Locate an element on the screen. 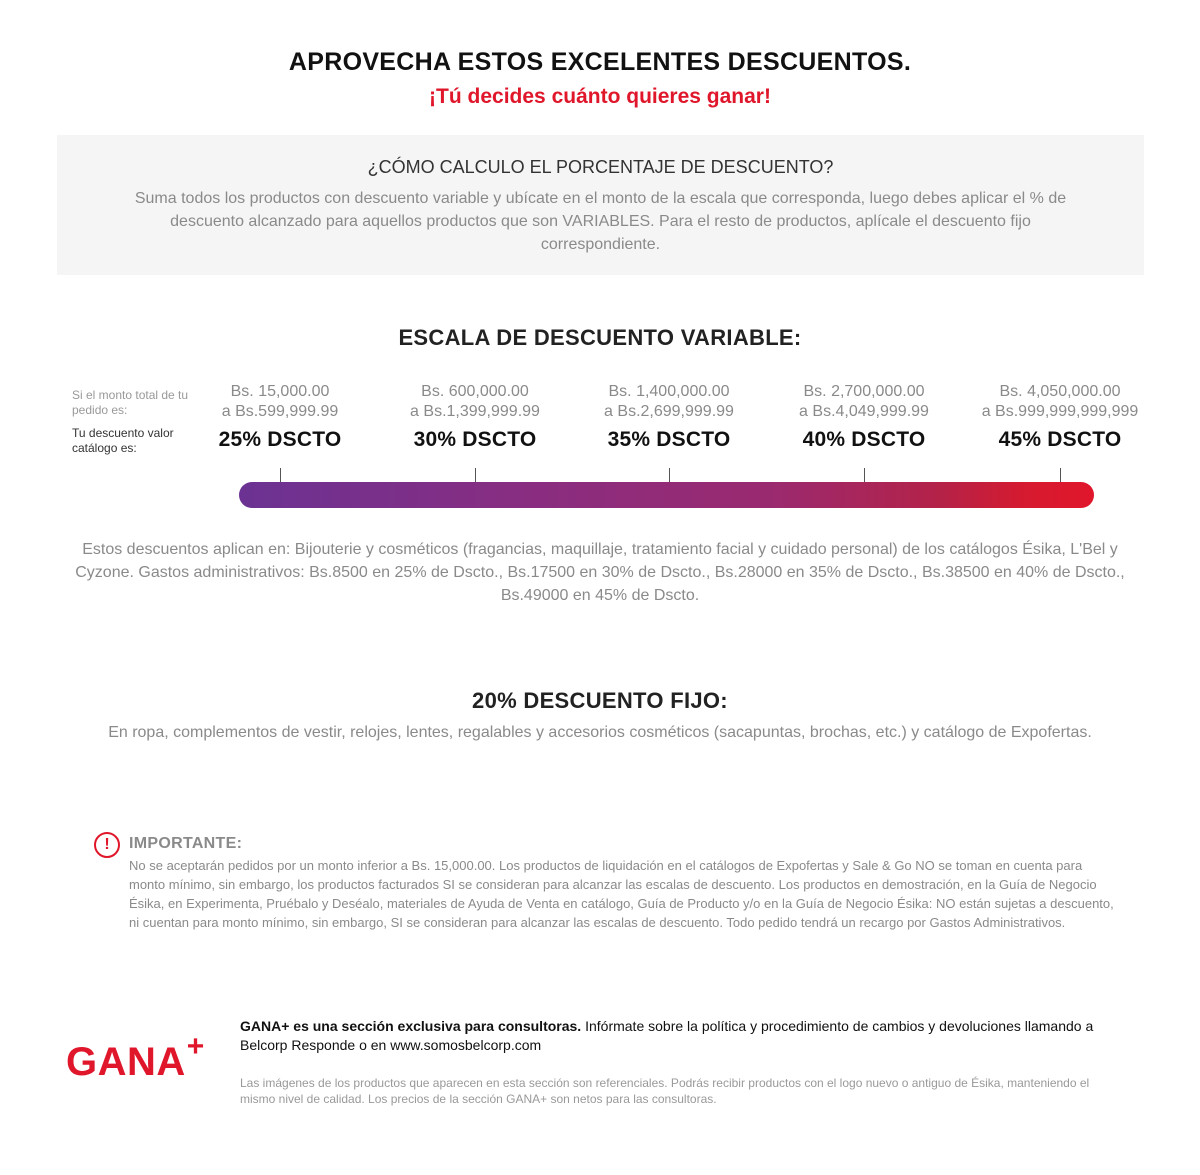 The height and width of the screenshot is (1175, 1200). discount-row-label: Tu descuento valor catálogo es: is located at coordinates (123, 440).